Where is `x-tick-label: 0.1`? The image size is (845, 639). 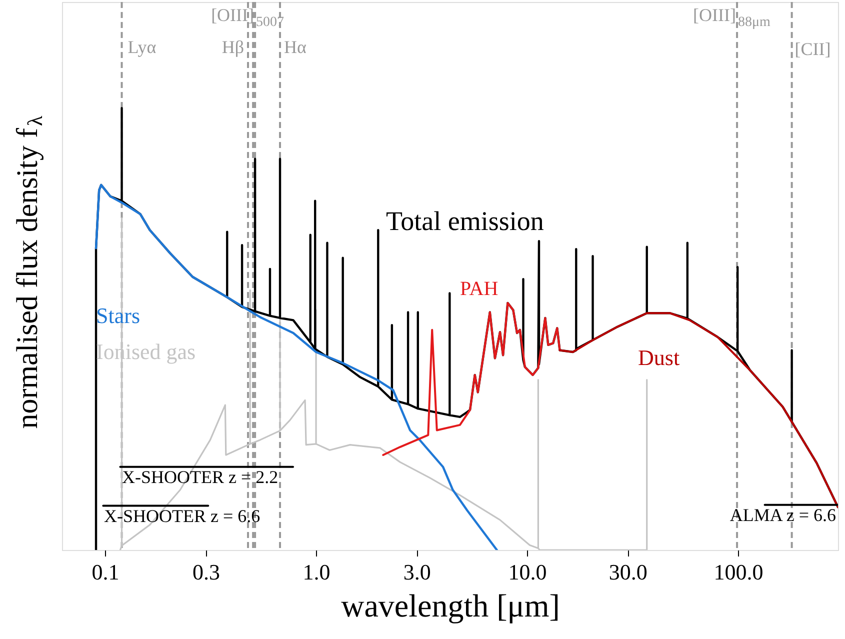
x-tick-label: 0.1 is located at coordinates (106, 572).